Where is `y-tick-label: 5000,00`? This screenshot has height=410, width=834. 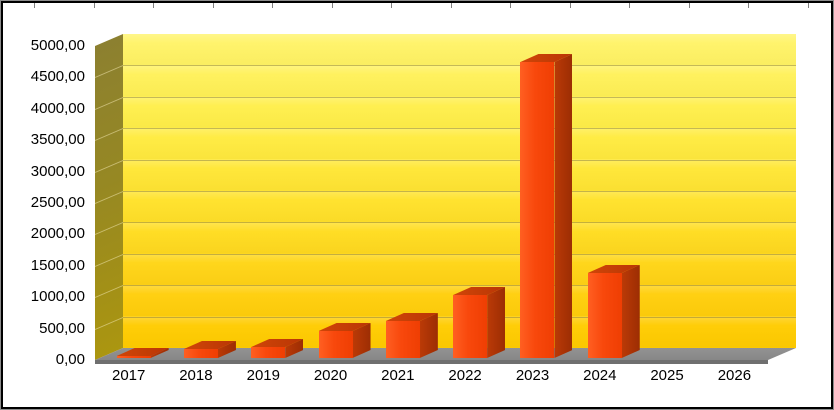
y-tick-label: 5000,00 is located at coordinates (57, 45).